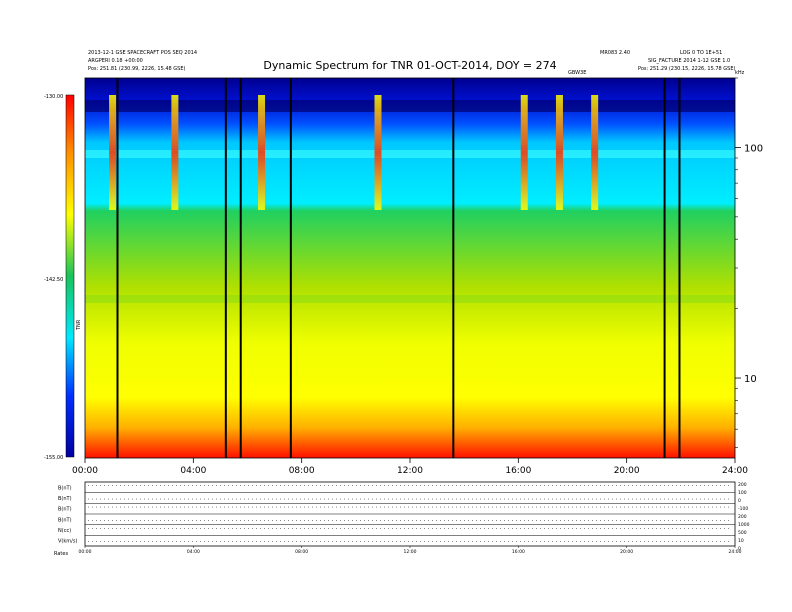 Image resolution: width=792 pixels, height=612 pixels. Describe the element at coordinates (686, 69) in the screenshot. I see `header-right-line3: Pos: 251.29 (230.15, 2226, 15.78 GSE)` at that location.